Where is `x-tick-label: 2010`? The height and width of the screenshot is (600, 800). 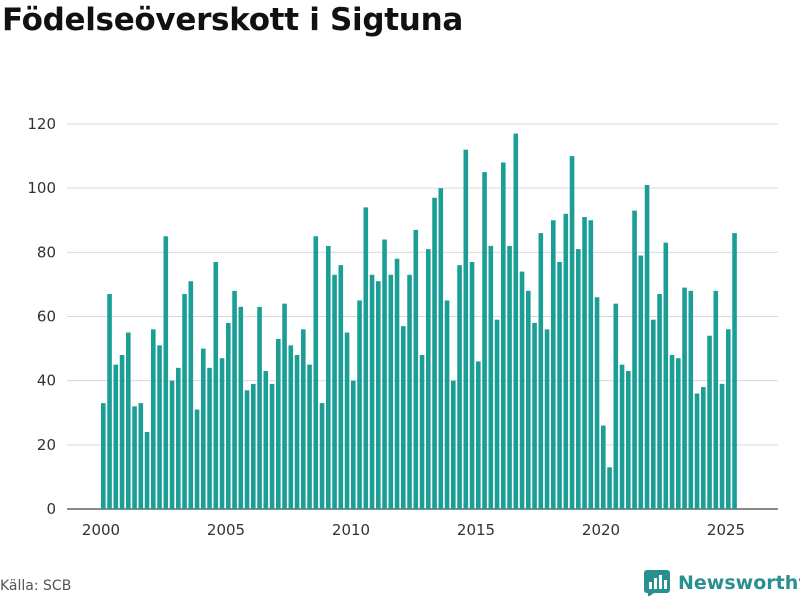 x-tick-label: 2010 is located at coordinates (351, 530).